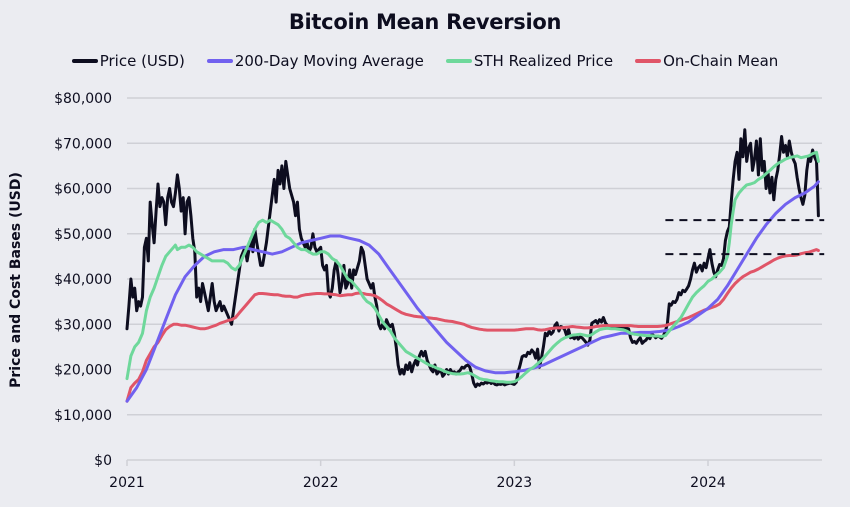  What do you see at coordinates (83, 416) in the screenshot?
I see `y-tick-label: $10,000` at bounding box center [83, 416].